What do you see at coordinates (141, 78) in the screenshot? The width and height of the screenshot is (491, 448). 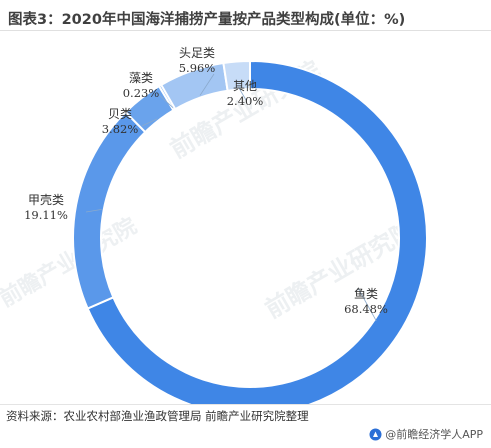 I see `slice-label: 藻类` at bounding box center [141, 78].